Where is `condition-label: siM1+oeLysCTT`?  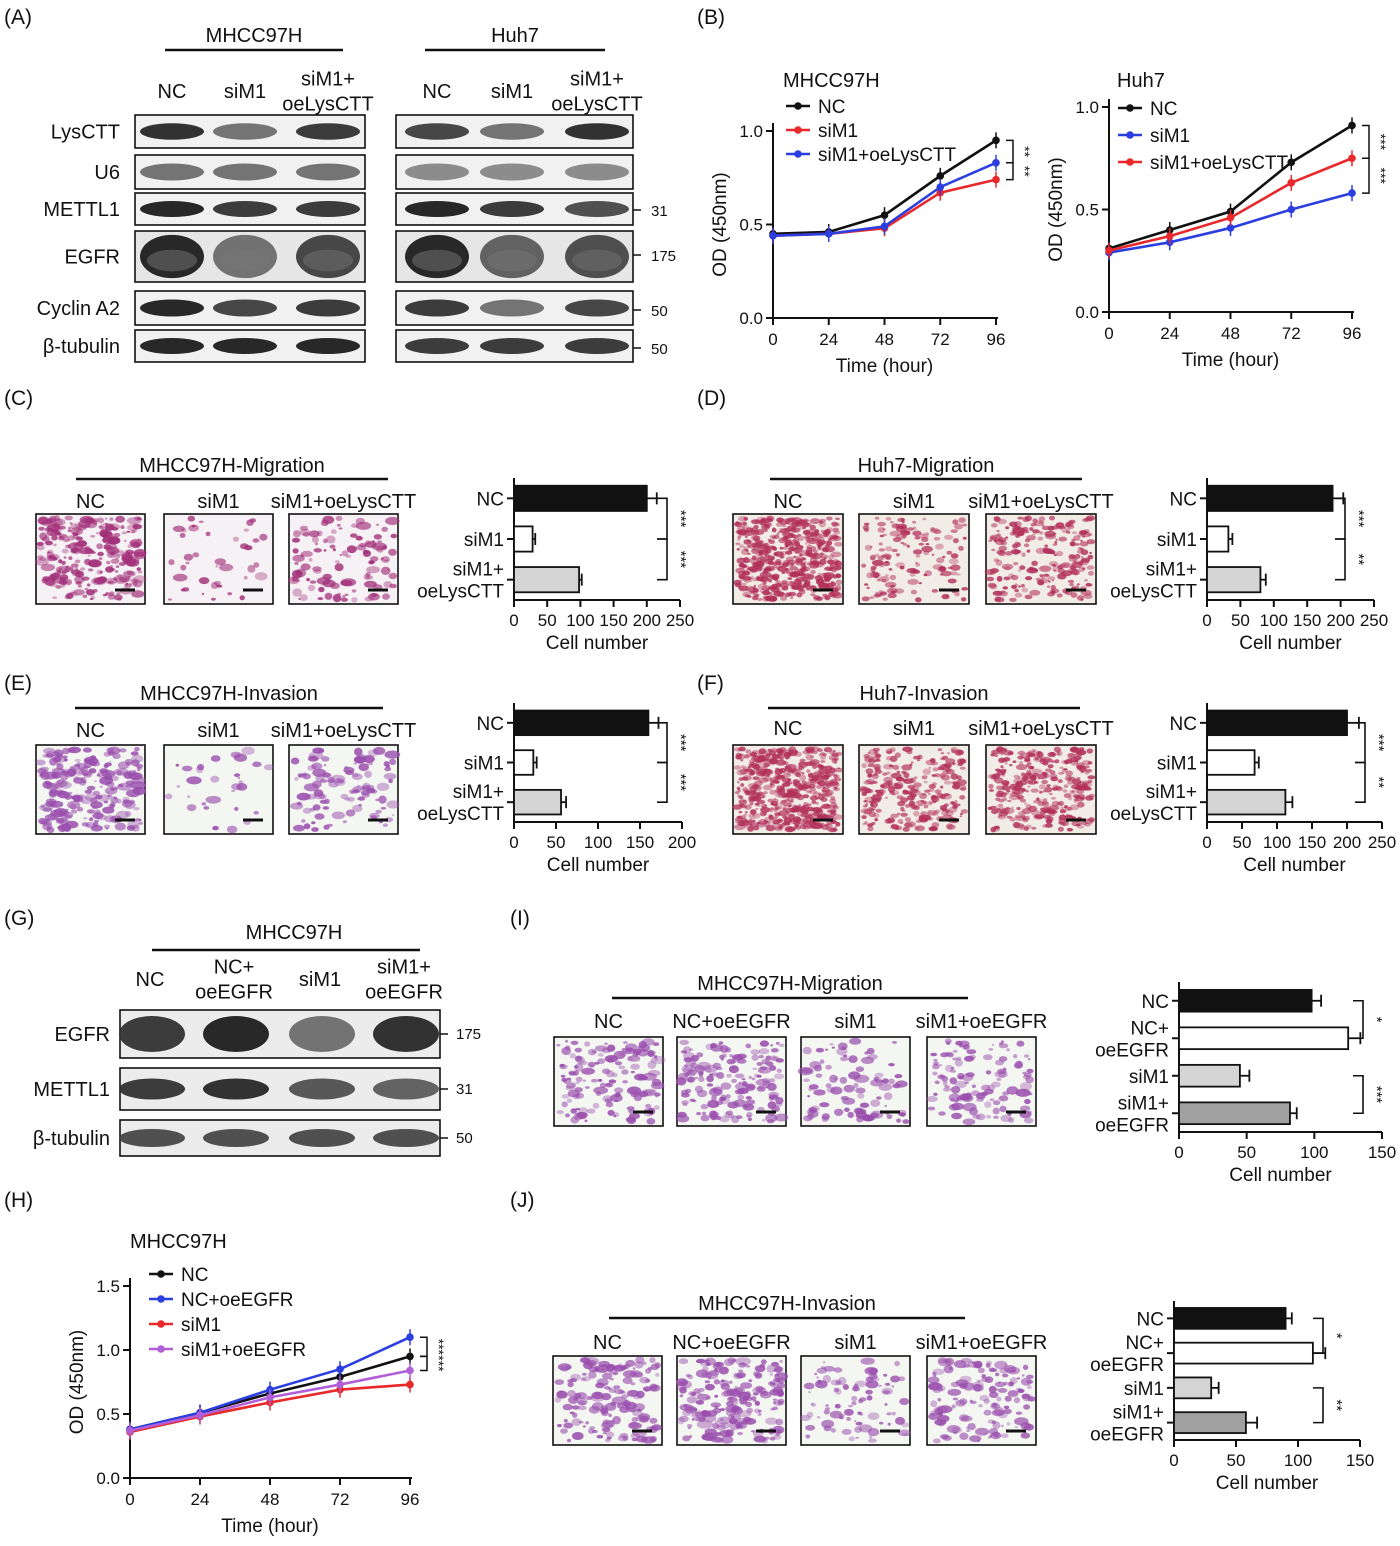
condition-label: siM1+oeLysCTT is located at coordinates (343, 502).